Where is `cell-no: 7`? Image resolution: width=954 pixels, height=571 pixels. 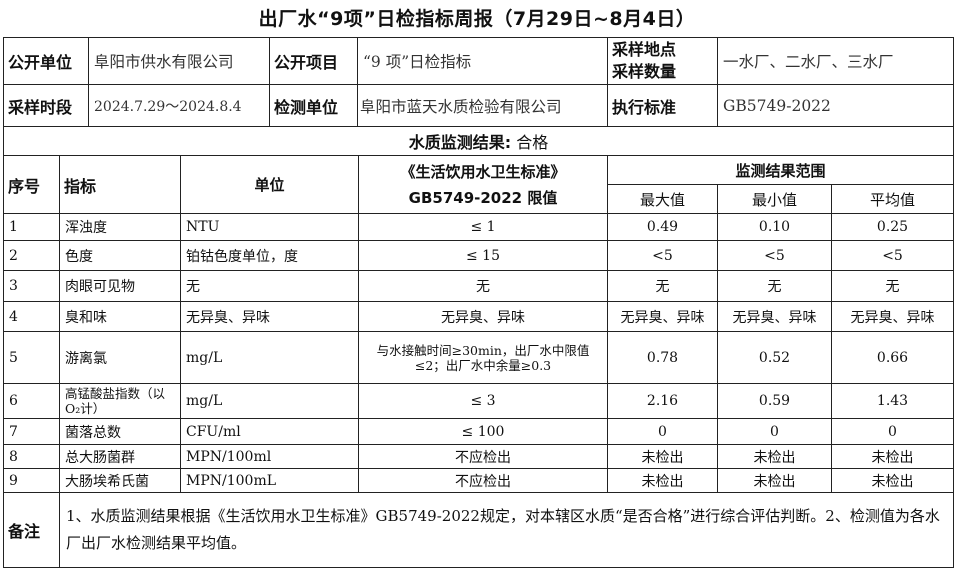
cell-no: 7 is located at coordinates (31, 431).